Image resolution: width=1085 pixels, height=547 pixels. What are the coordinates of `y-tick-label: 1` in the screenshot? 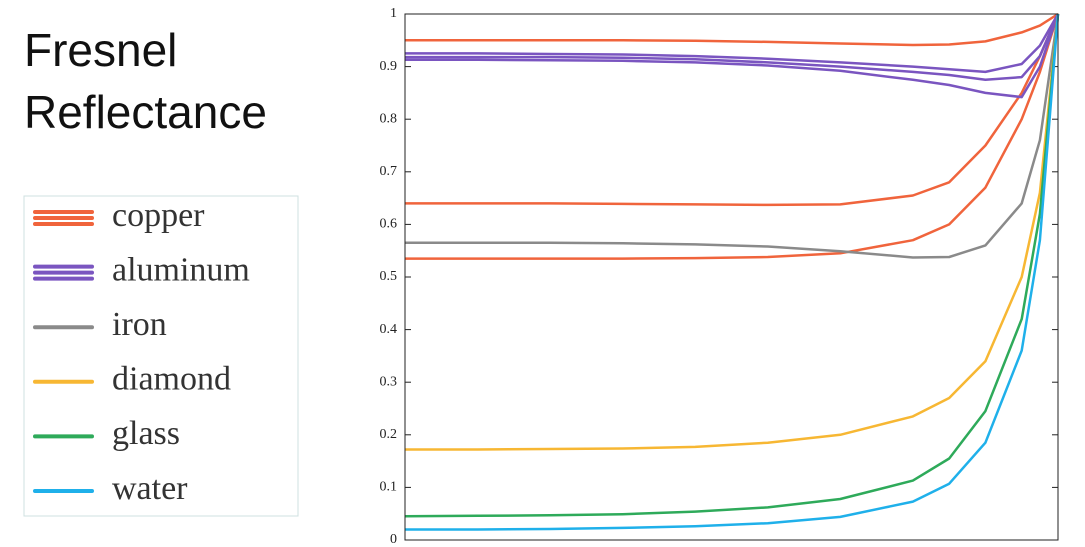 It's located at (393, 13).